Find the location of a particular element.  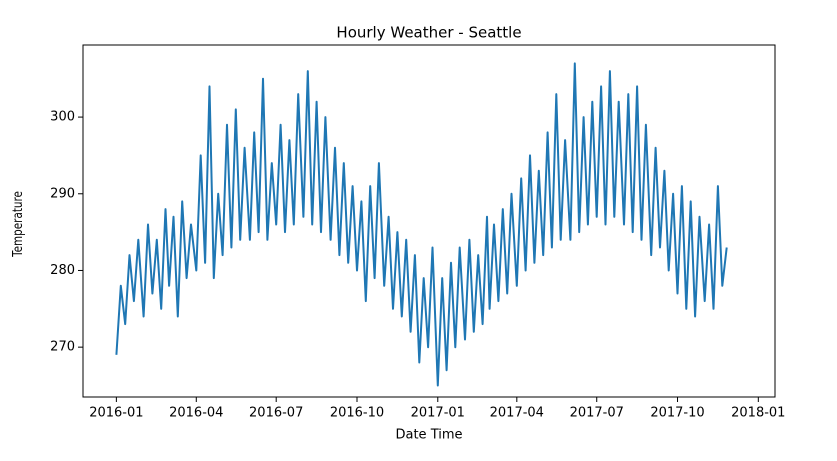

x-tick-label: 2017-04 is located at coordinates (517, 413).